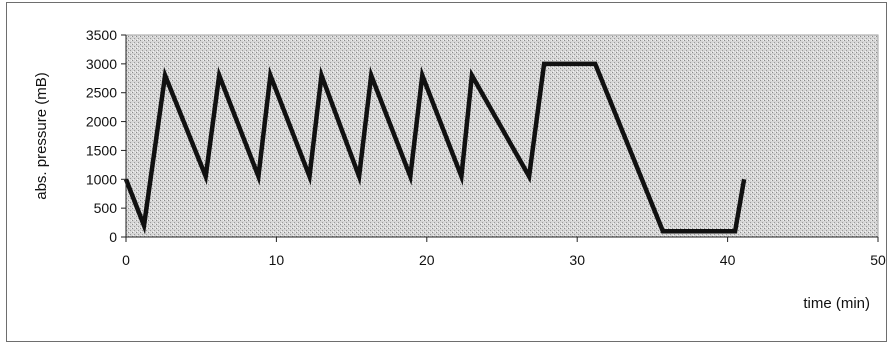 The height and width of the screenshot is (345, 893). I want to click on y-axis-title: abs. pressure (mB), so click(41, 136).